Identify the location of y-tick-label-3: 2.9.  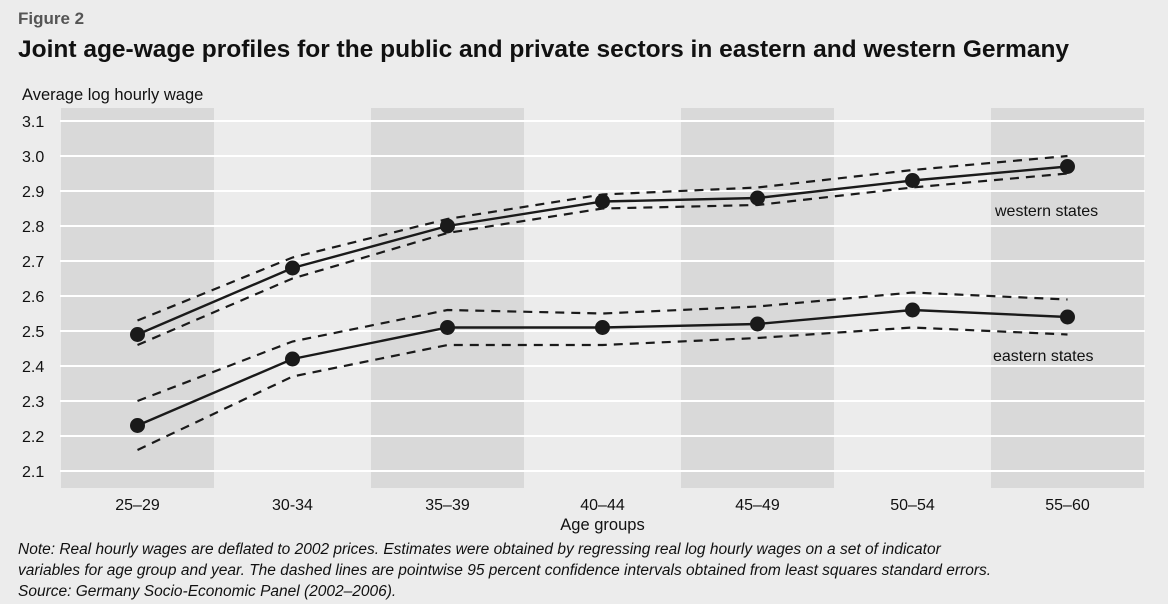
(33, 192).